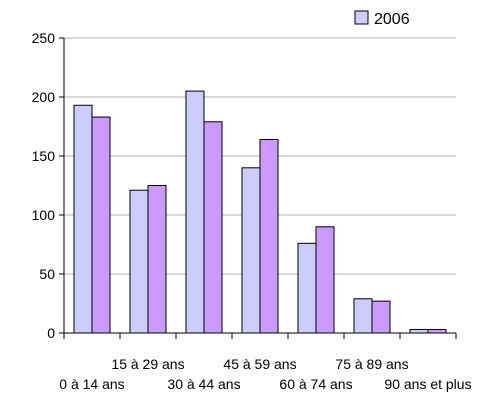 The width and height of the screenshot is (499, 396). What do you see at coordinates (392, 19) in the screenshot?
I see `legend-label-2006: 2006` at bounding box center [392, 19].